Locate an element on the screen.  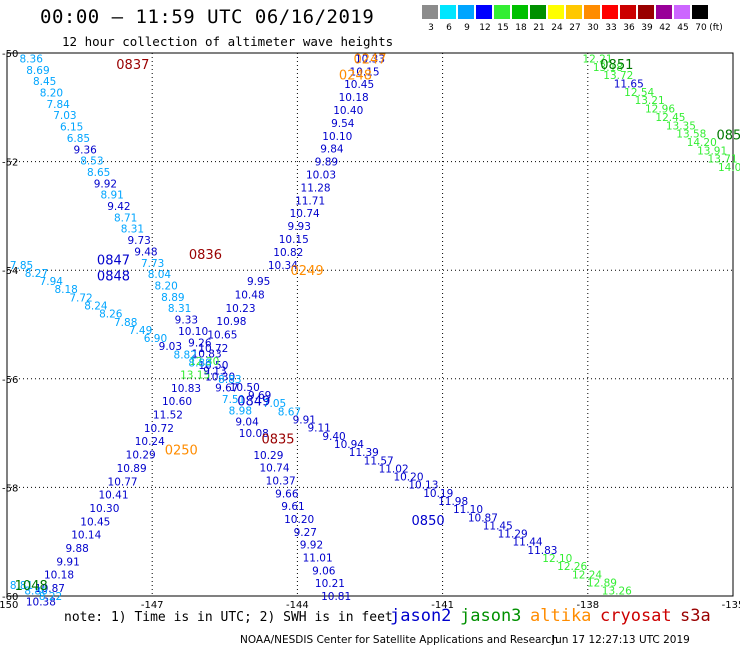
wave-height-value: 9.84 is located at coordinates (332, 150).